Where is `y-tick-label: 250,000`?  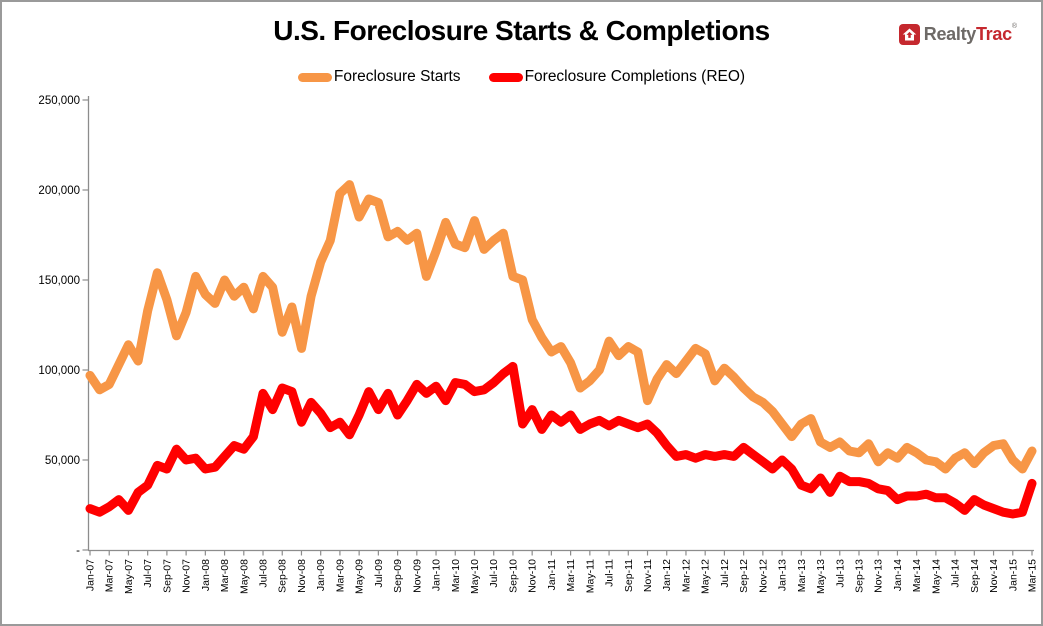 y-tick-label: 250,000 is located at coordinates (59, 101).